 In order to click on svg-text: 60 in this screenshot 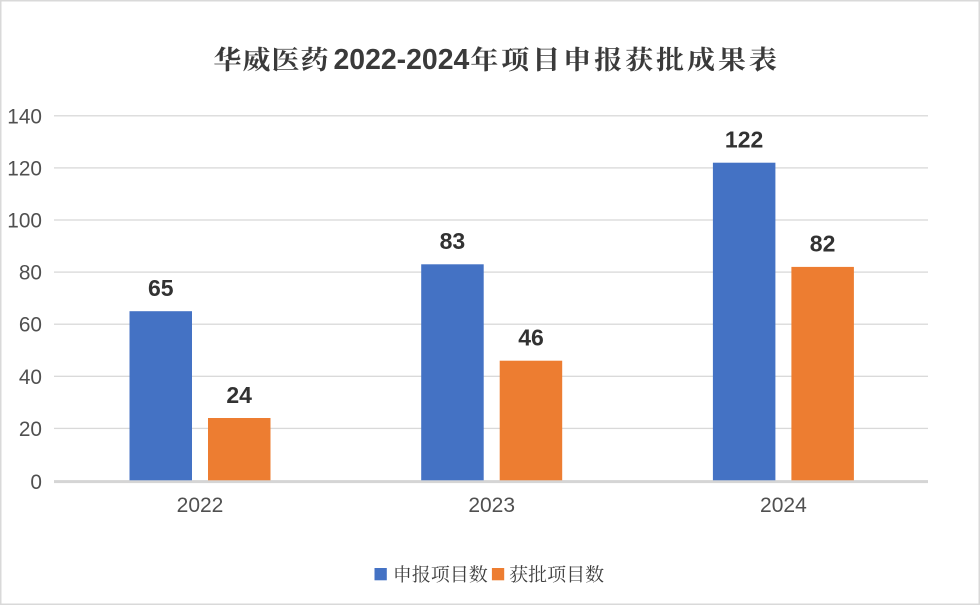, I will do `click(30, 325)`.